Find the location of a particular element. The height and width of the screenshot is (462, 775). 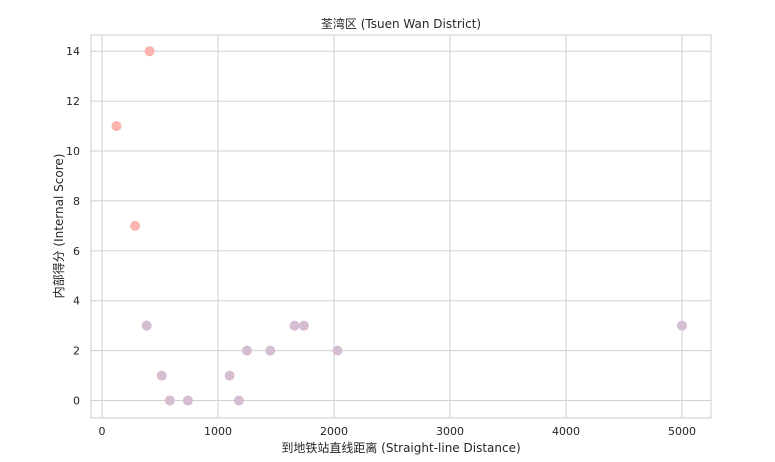

x-tick-label: 2000 is located at coordinates (334, 431).